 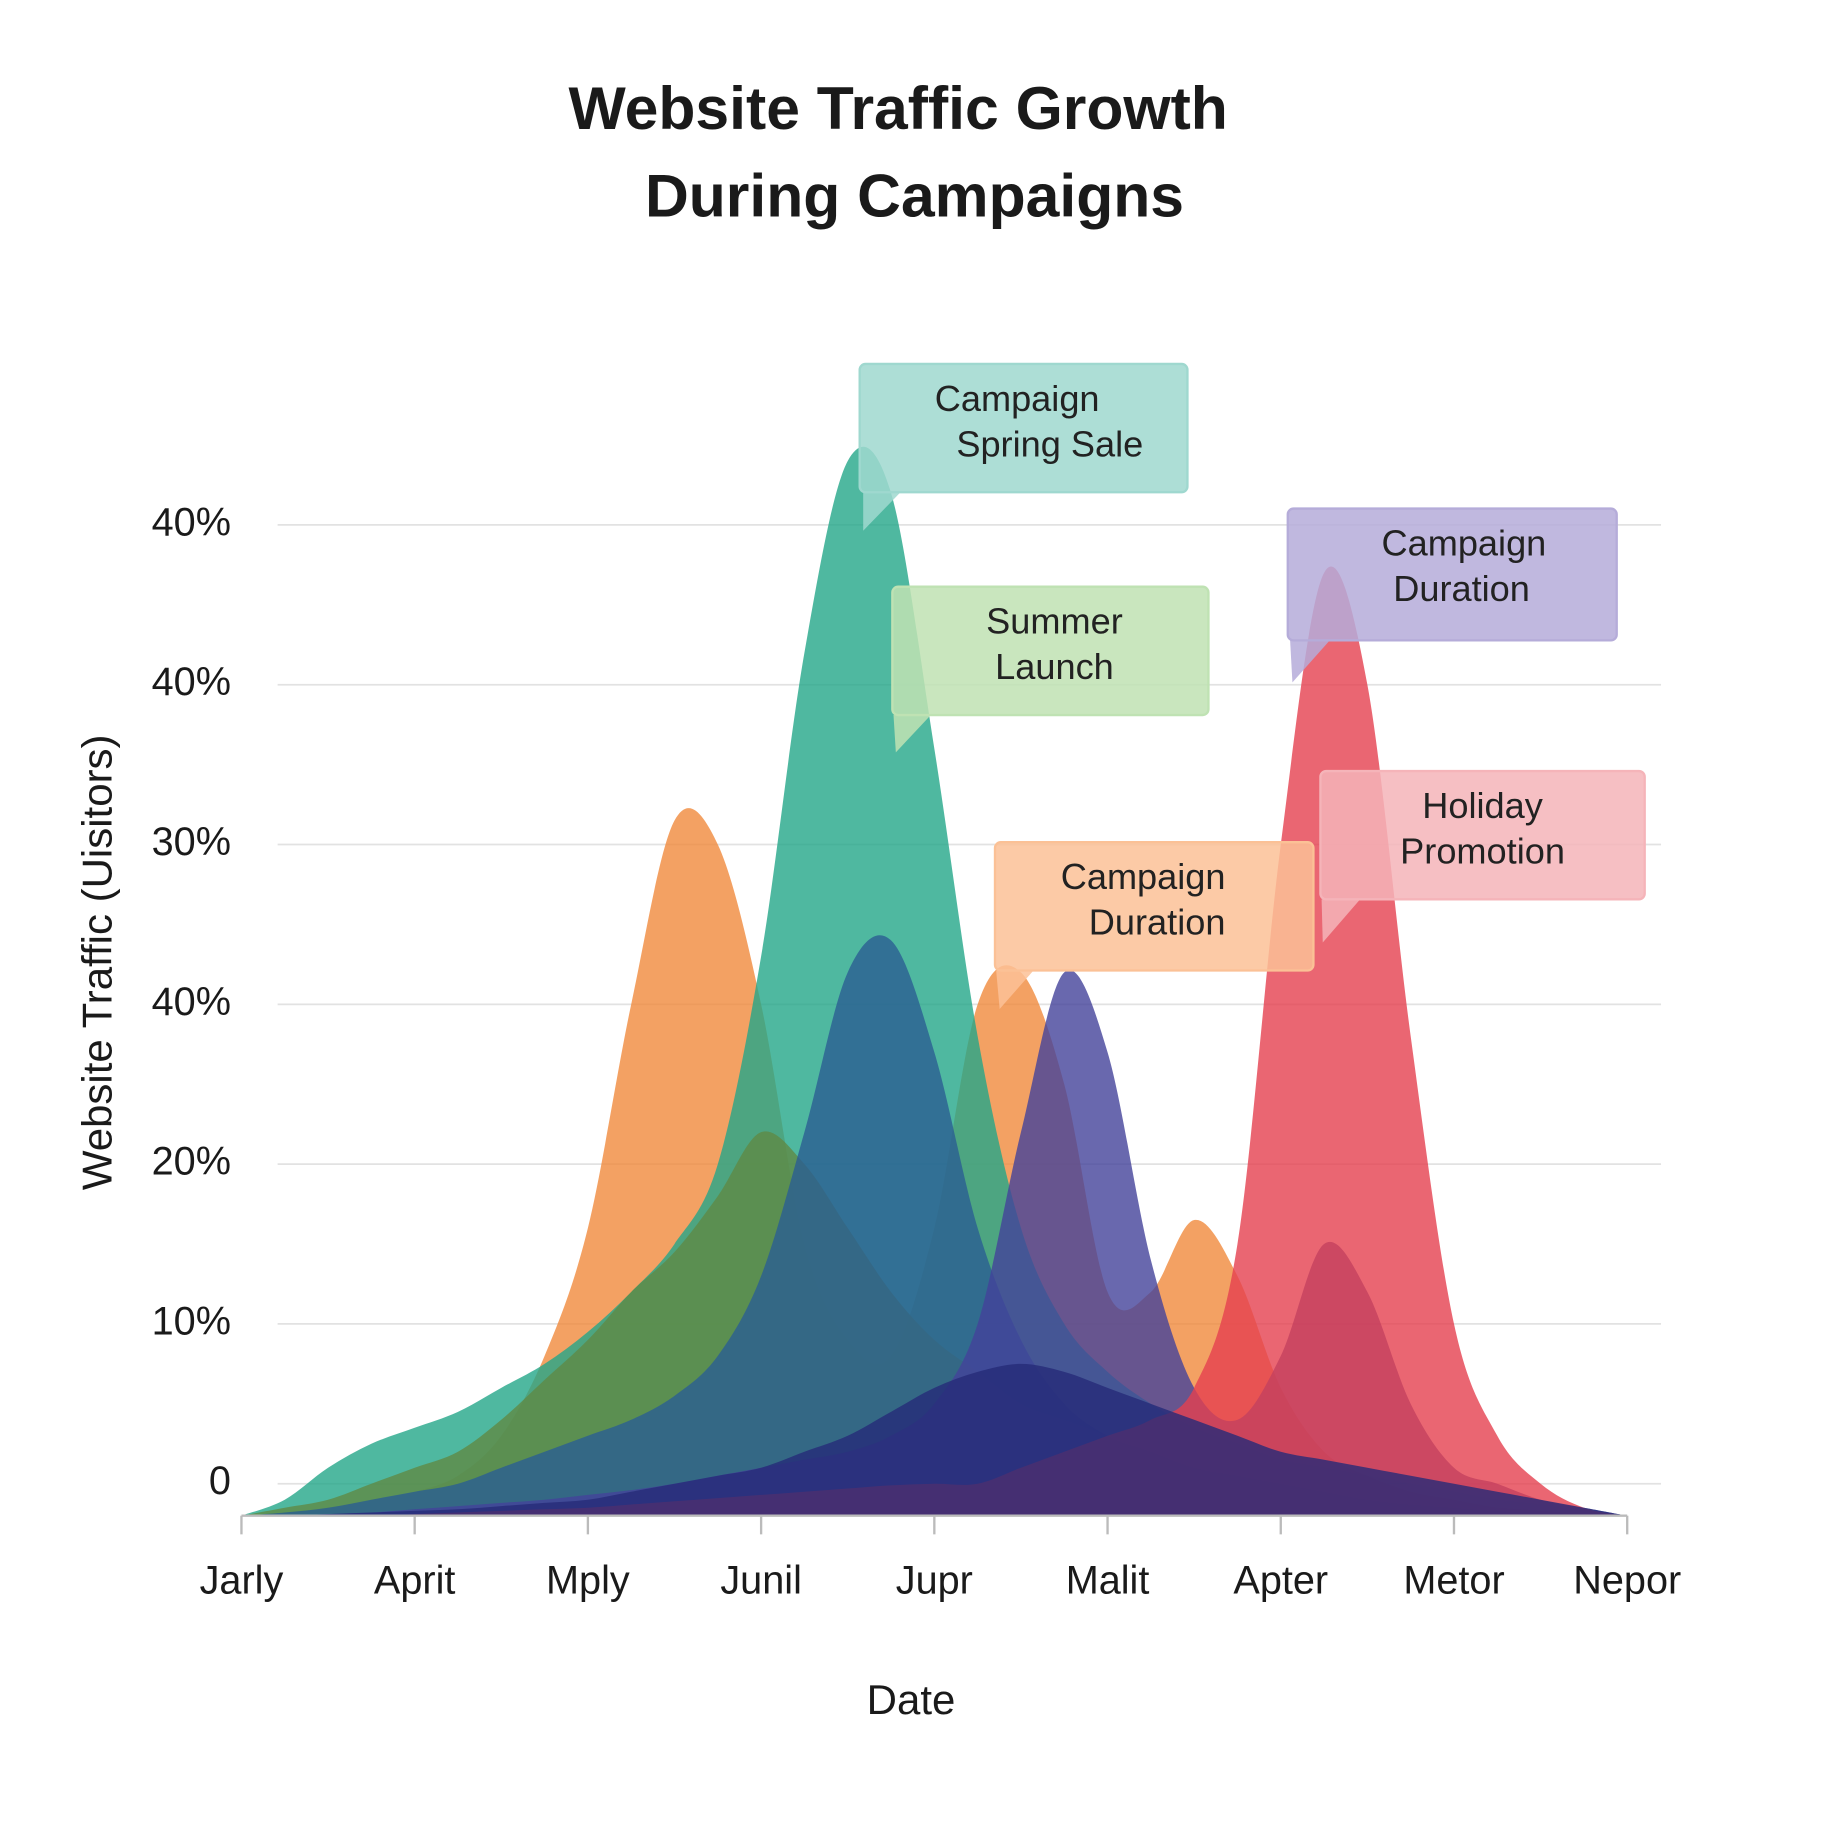 I want to click on annotation-text: Promotion, so click(x=1482, y=850).